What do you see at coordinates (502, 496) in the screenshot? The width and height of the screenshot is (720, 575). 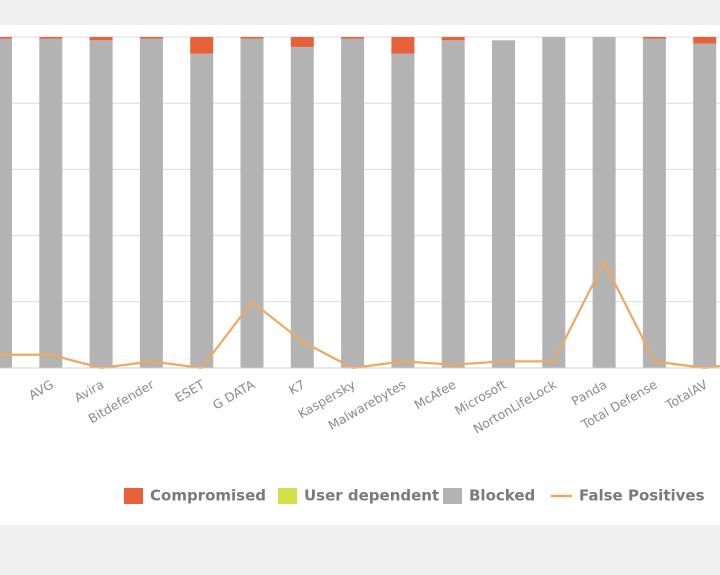 I see `legend-label: Blocked` at bounding box center [502, 496].